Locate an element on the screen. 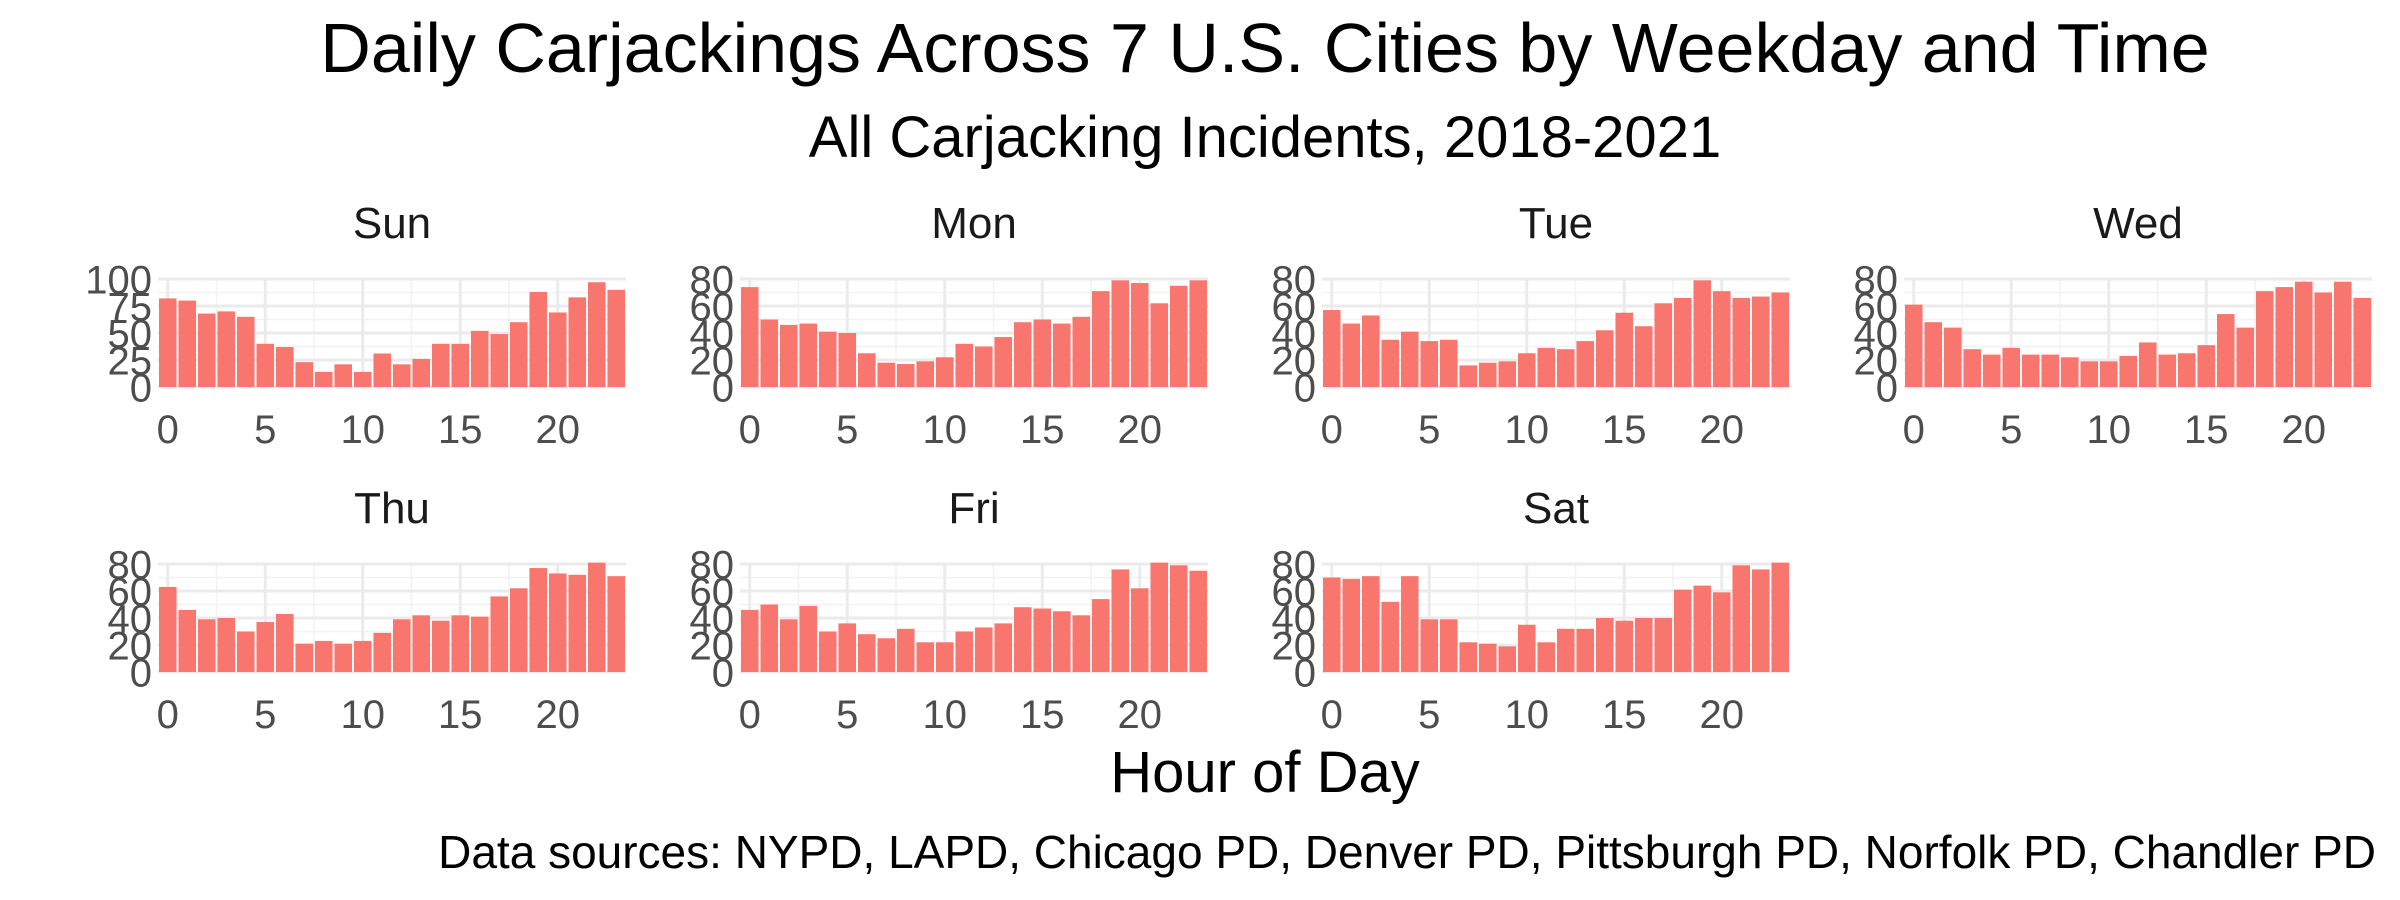 The width and height of the screenshot is (2400, 900). facet-label: Wed is located at coordinates (2138, 223).